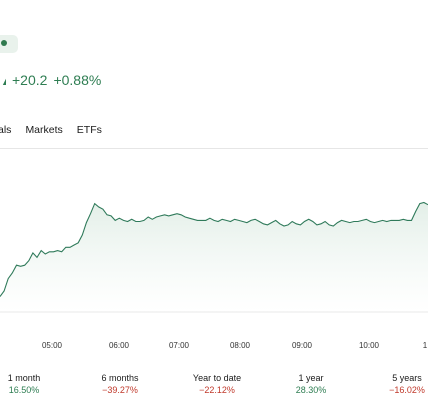  Describe the element at coordinates (407, 384) in the screenshot. I see `performance-item: 5 years −16.02%` at that location.